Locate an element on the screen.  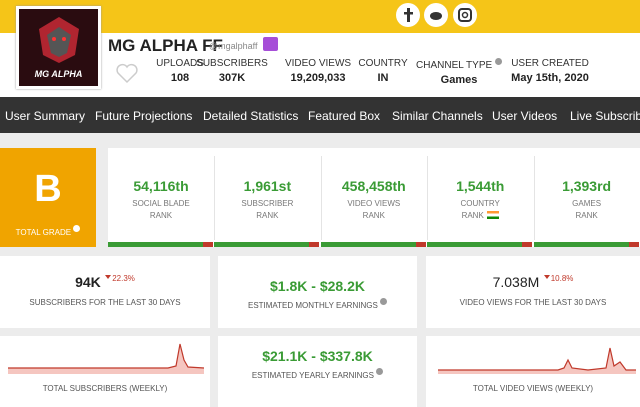
graph-box: TOTAL SUBSCRIBERS (WEEKLY) is located at coordinates (105, 371).